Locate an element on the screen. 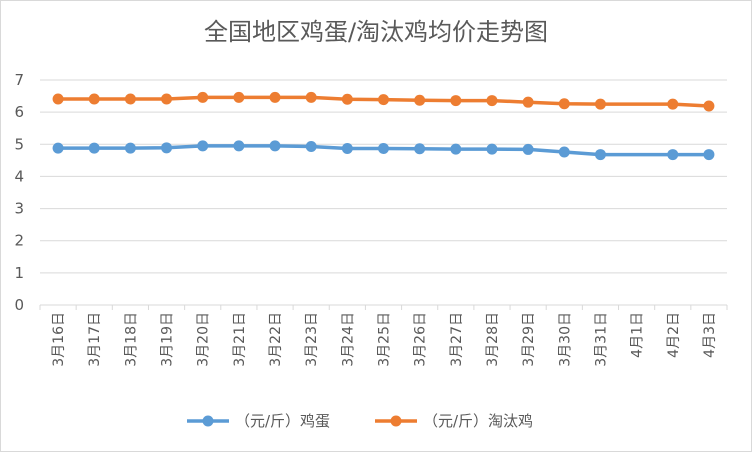  y-tick-label: 0 is located at coordinates (19, 305).